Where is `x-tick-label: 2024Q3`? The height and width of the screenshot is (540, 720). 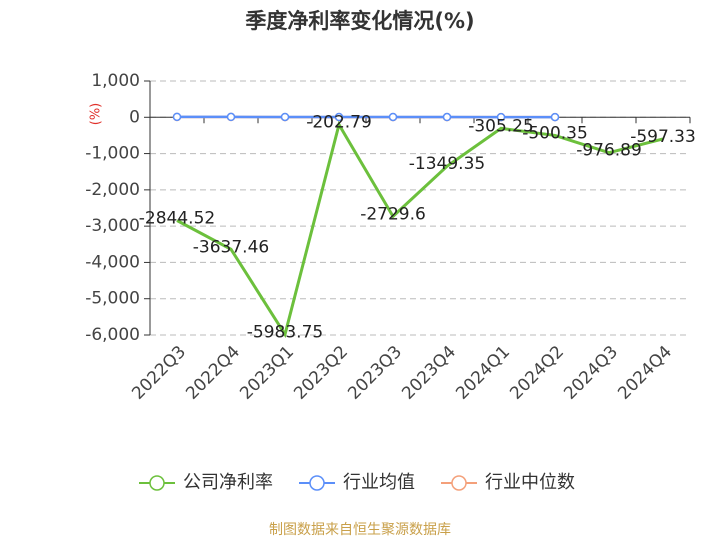
x-tick-label: 2024Q3 is located at coordinates (591, 373).